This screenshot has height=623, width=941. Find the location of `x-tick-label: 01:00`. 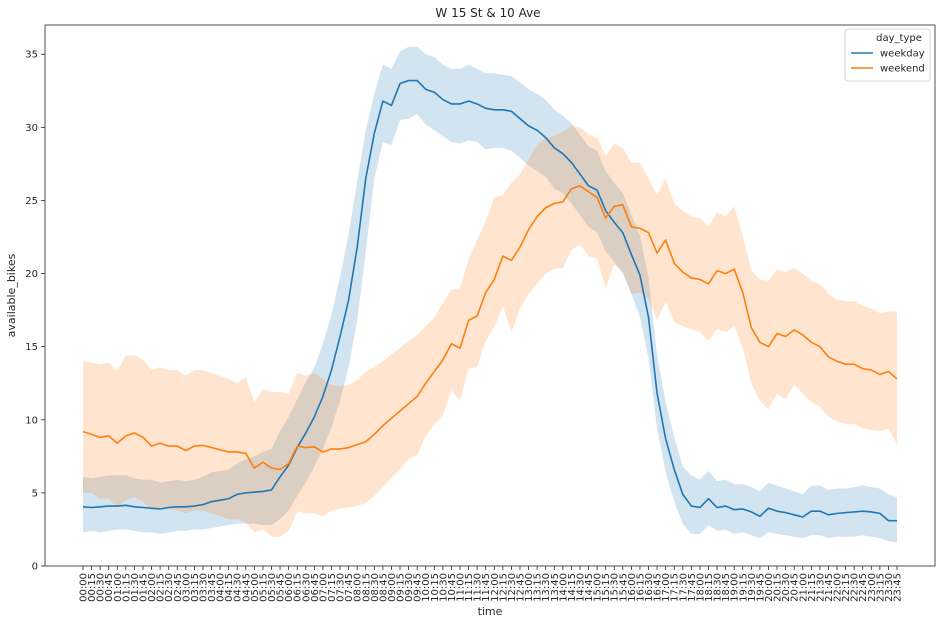

x-tick-label: 01:00 is located at coordinates (118, 587).